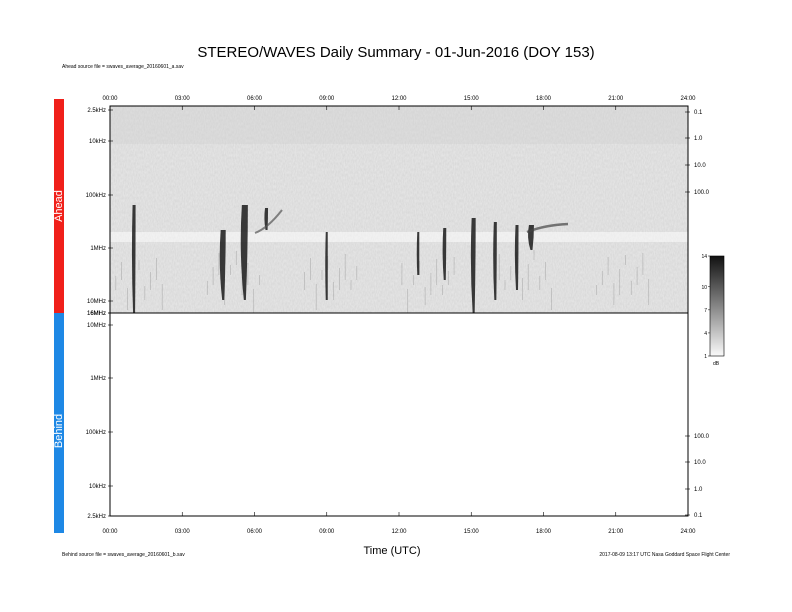 This screenshot has height=612, width=792. Describe the element at coordinates (327, 99) in the screenshot. I see `ahead-x-tick-label: 09:00` at that location.